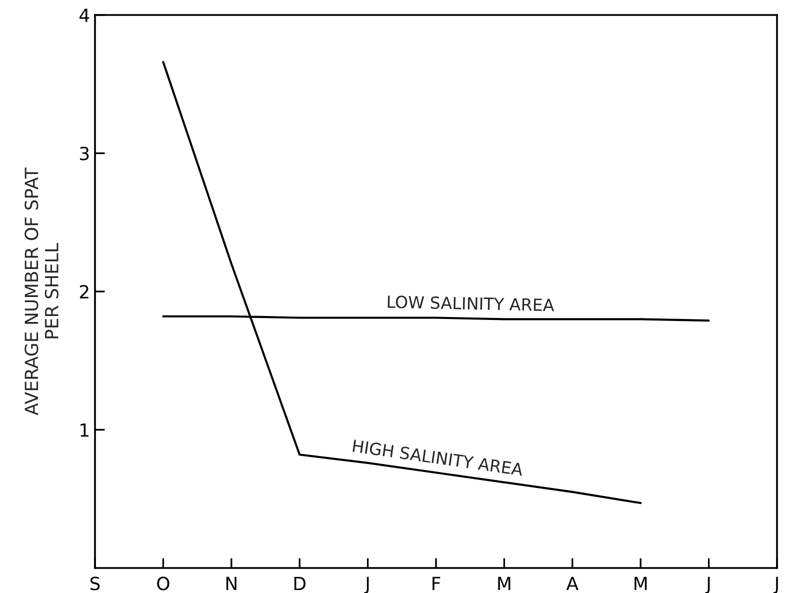 The width and height of the screenshot is (798, 593). Describe the element at coordinates (84, 291) in the screenshot. I see `y-tick-label: 2` at that location.